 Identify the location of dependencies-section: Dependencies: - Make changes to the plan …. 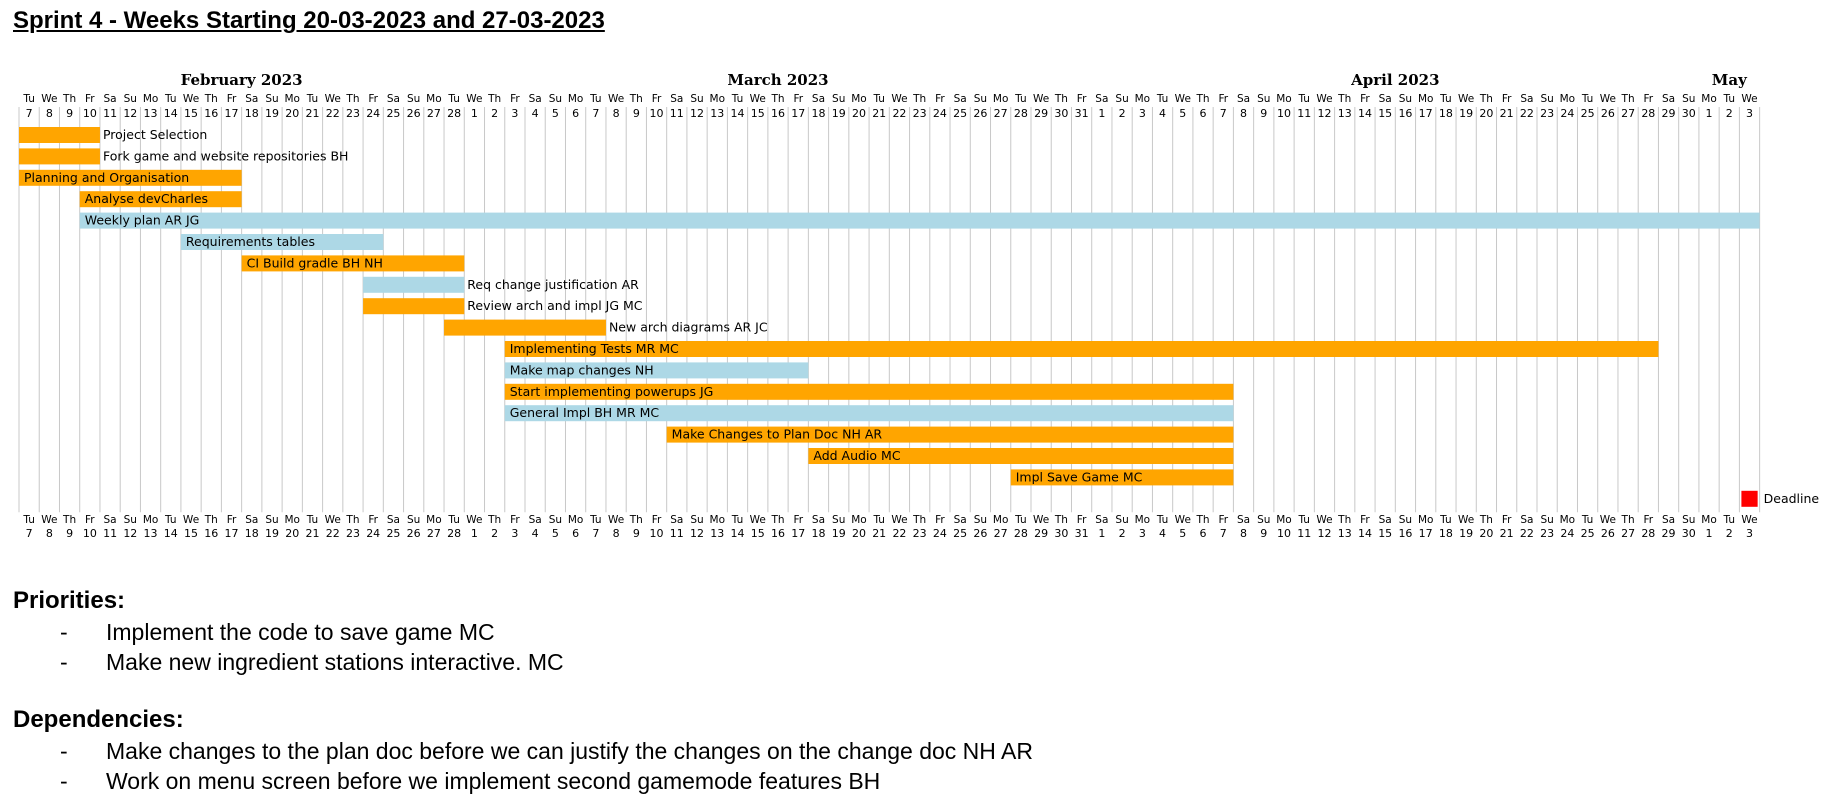
(523, 751).